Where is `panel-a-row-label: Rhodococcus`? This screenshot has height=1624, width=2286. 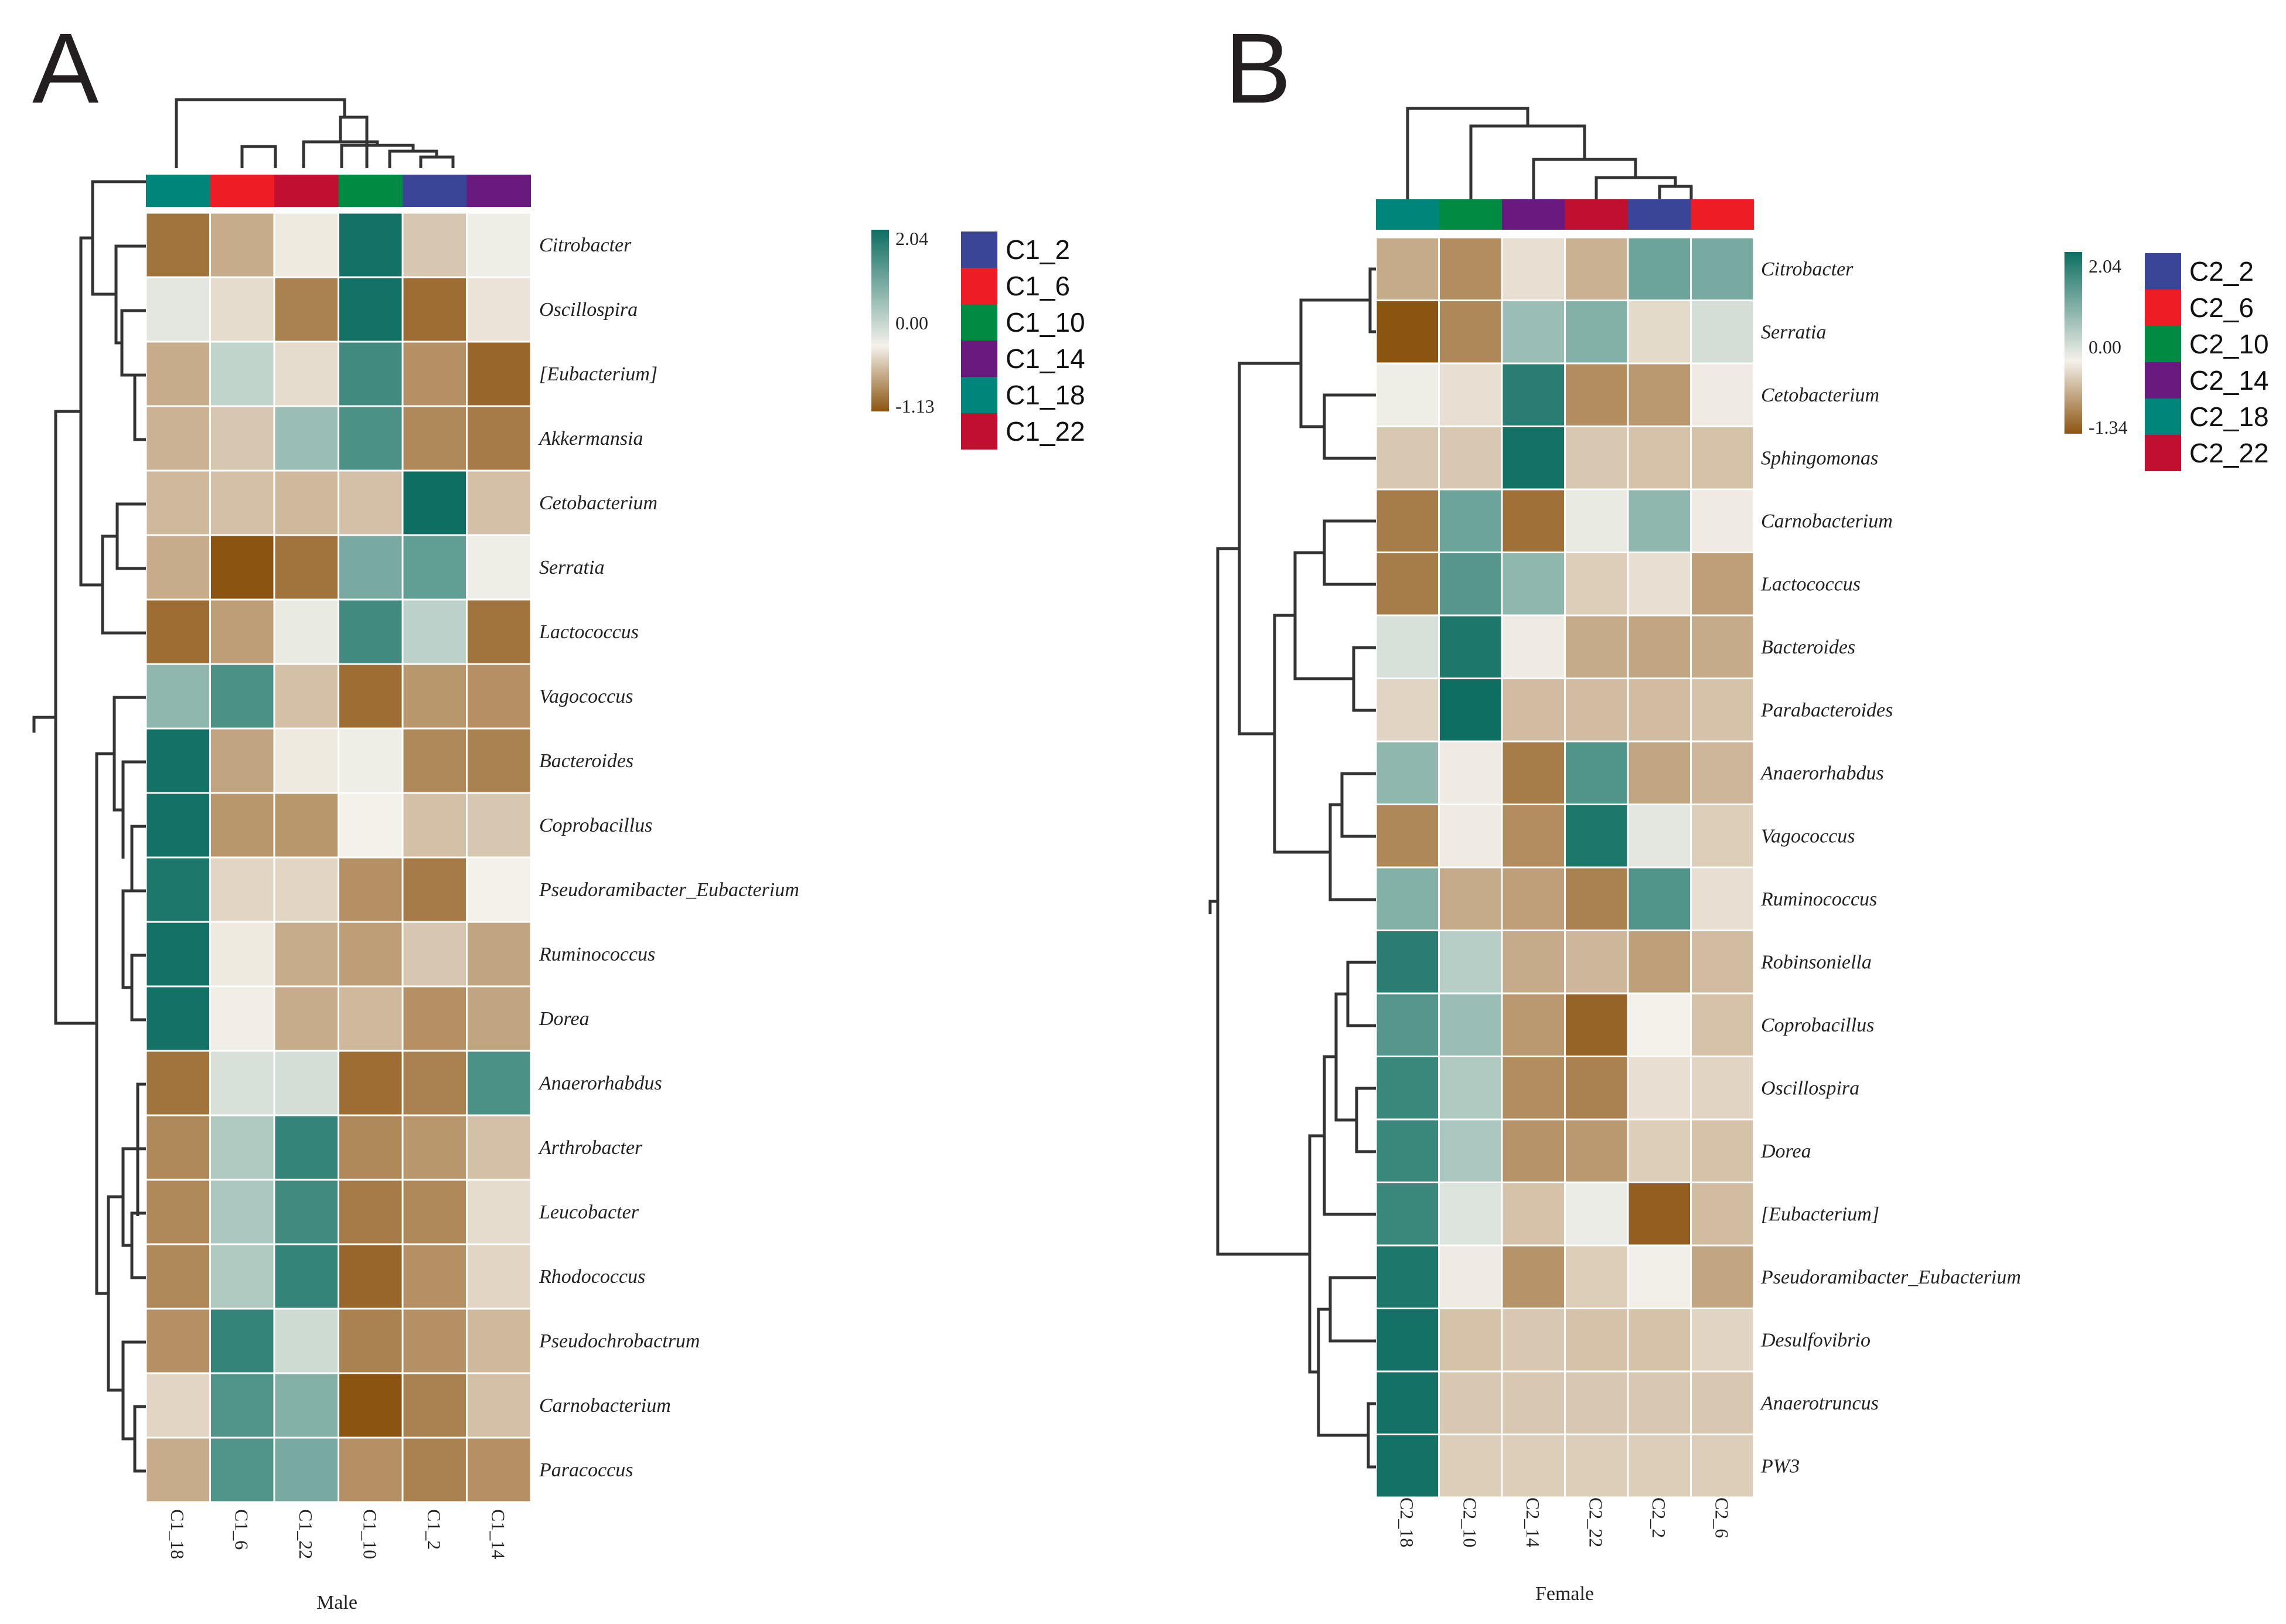 panel-a-row-label: Rhodococcus is located at coordinates (592, 1277).